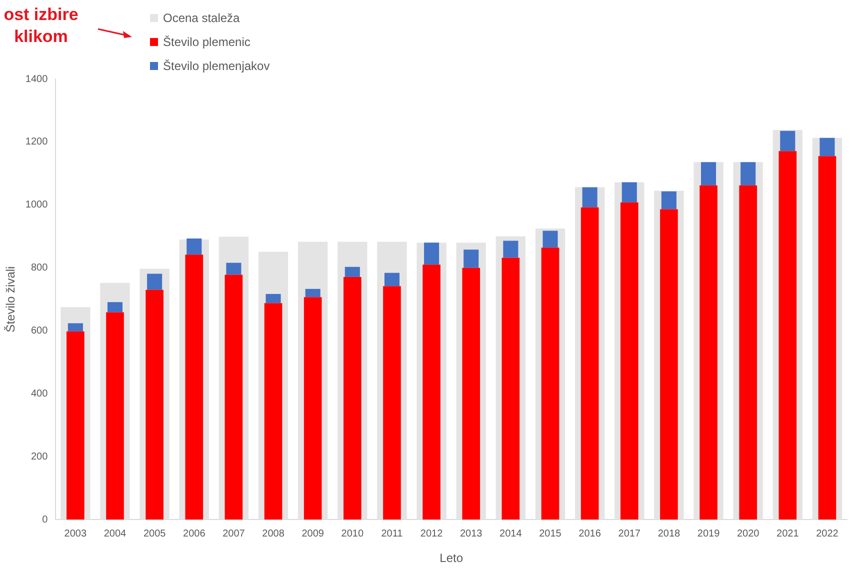 Image resolution: width=853 pixels, height=570 pixels. I want to click on x-tick-label: 2013, so click(471, 534).